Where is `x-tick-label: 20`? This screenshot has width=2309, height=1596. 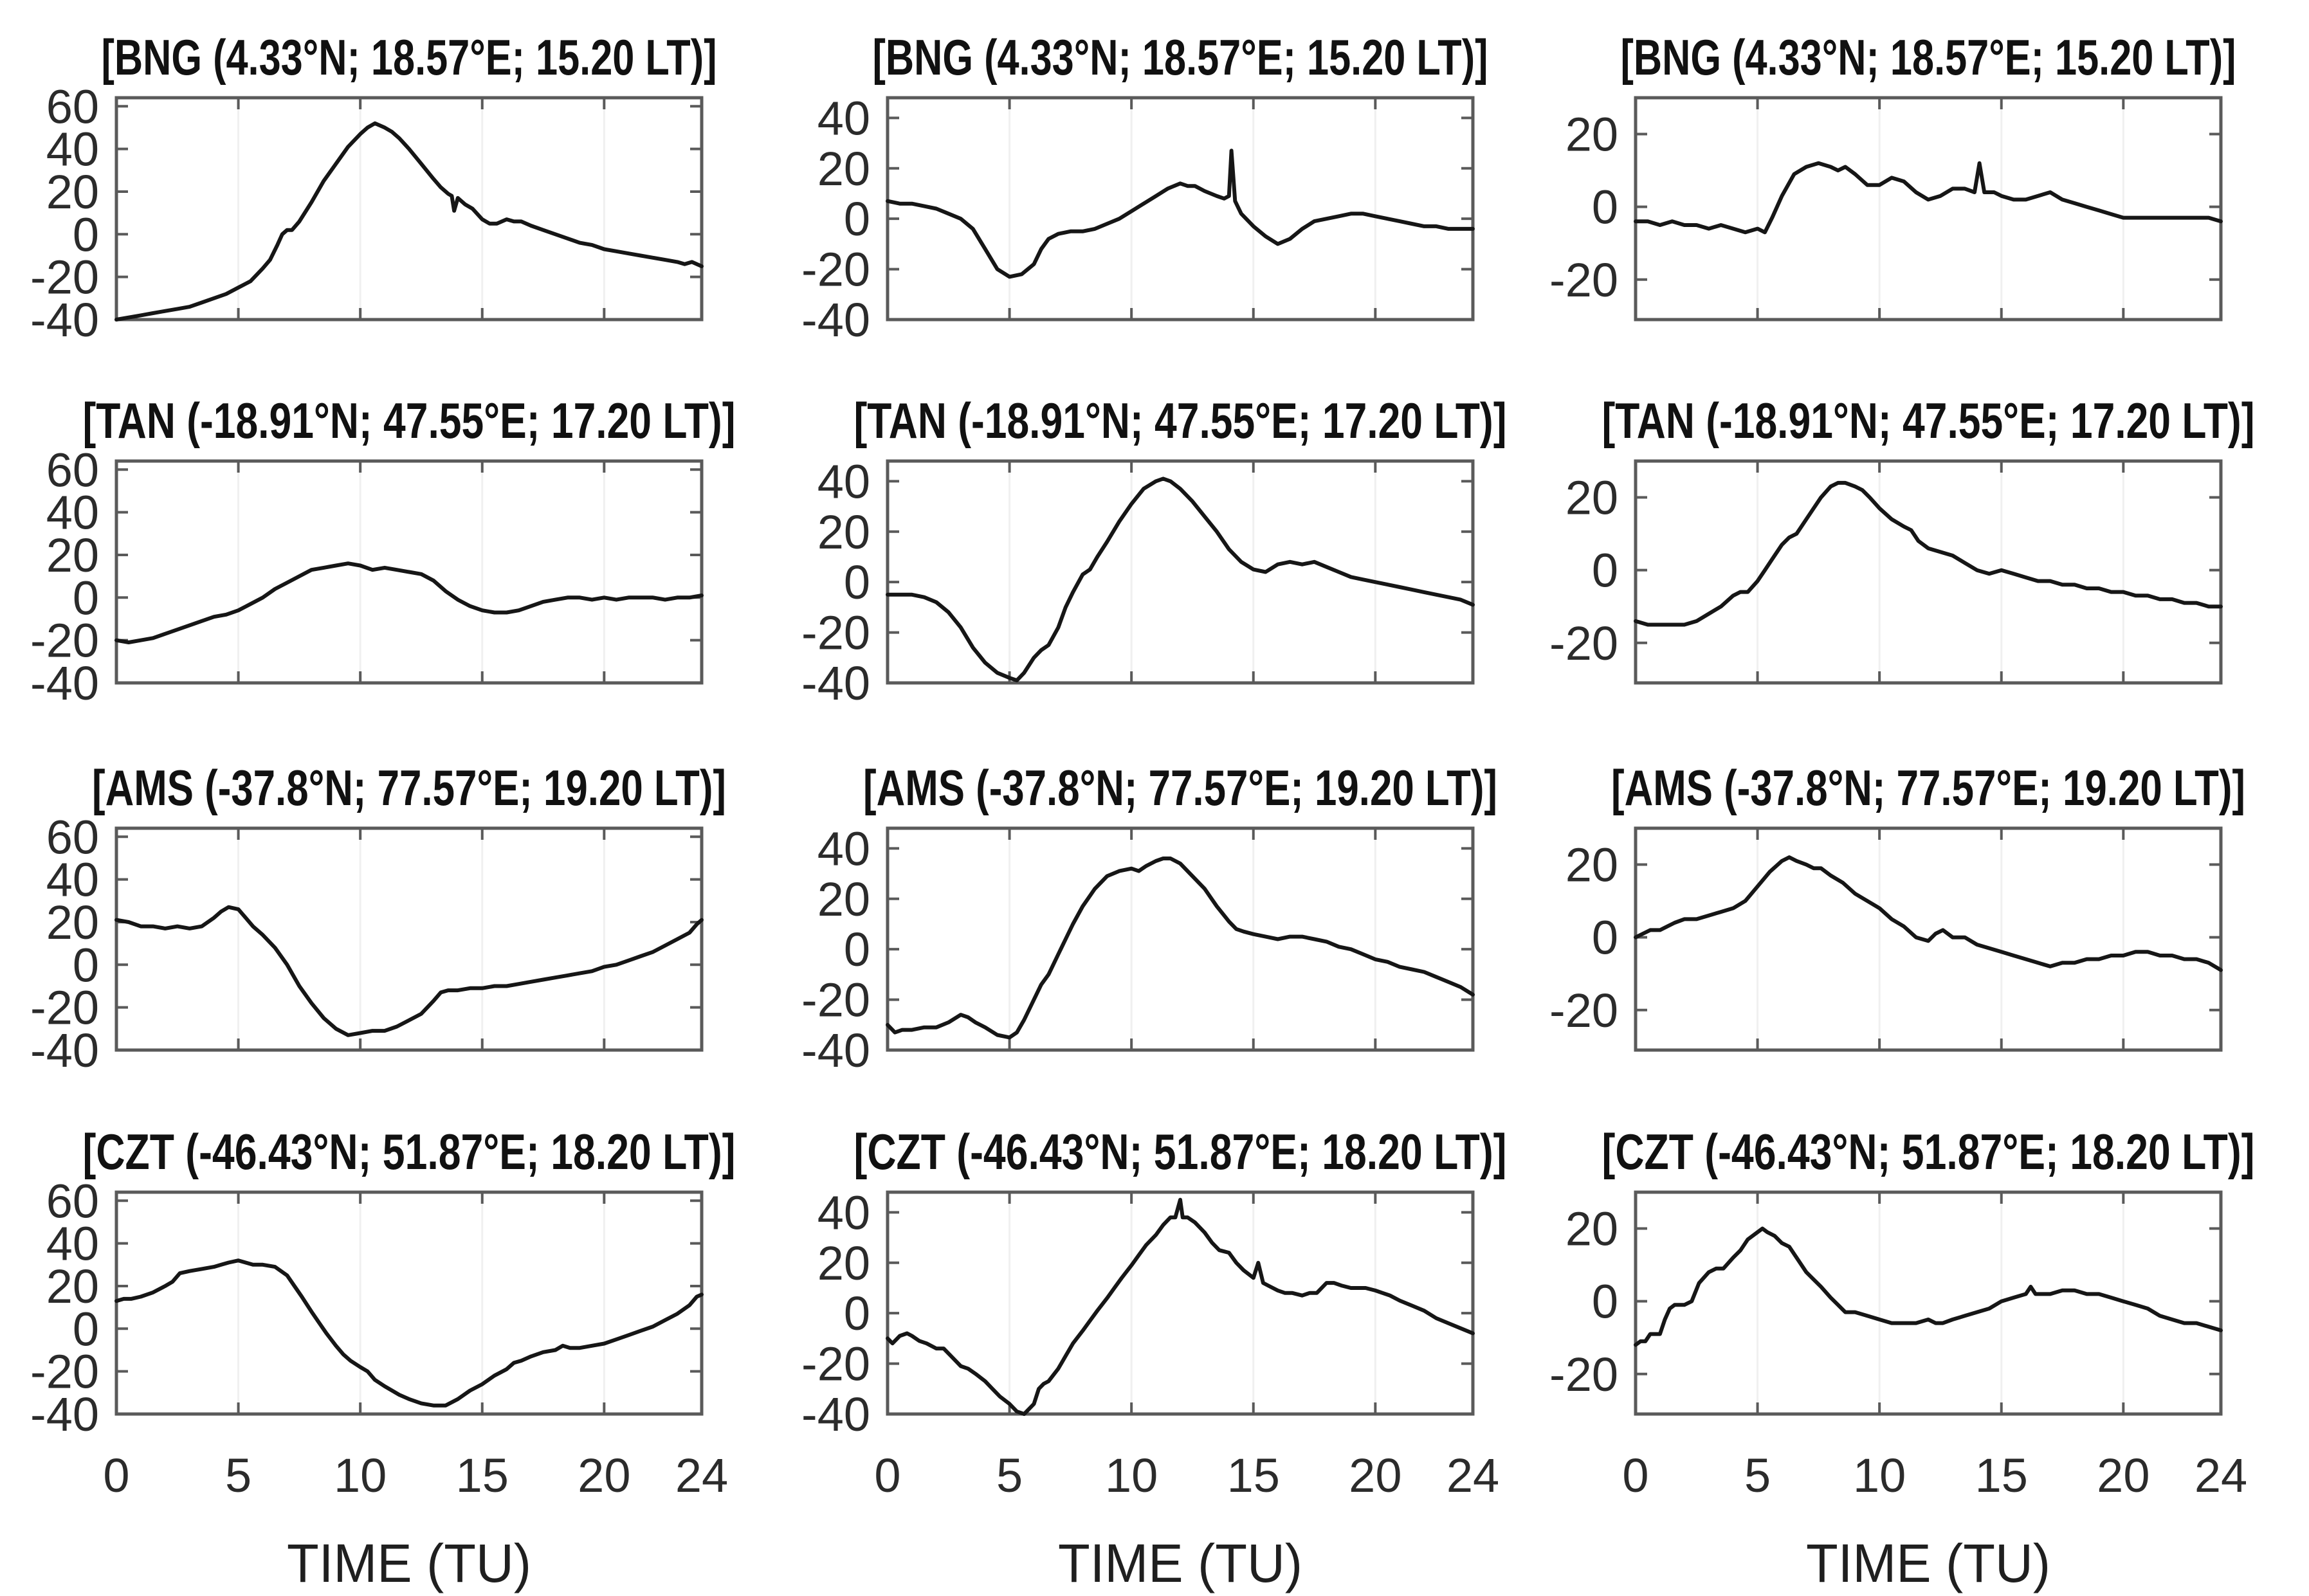 x-tick-label: 20 is located at coordinates (604, 1476).